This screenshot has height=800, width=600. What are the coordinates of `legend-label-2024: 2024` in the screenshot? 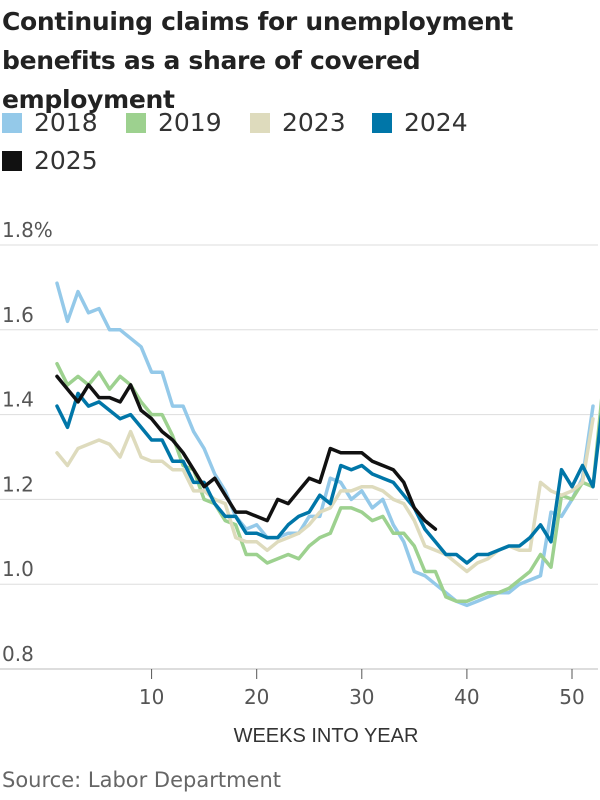 It's located at (436, 122).